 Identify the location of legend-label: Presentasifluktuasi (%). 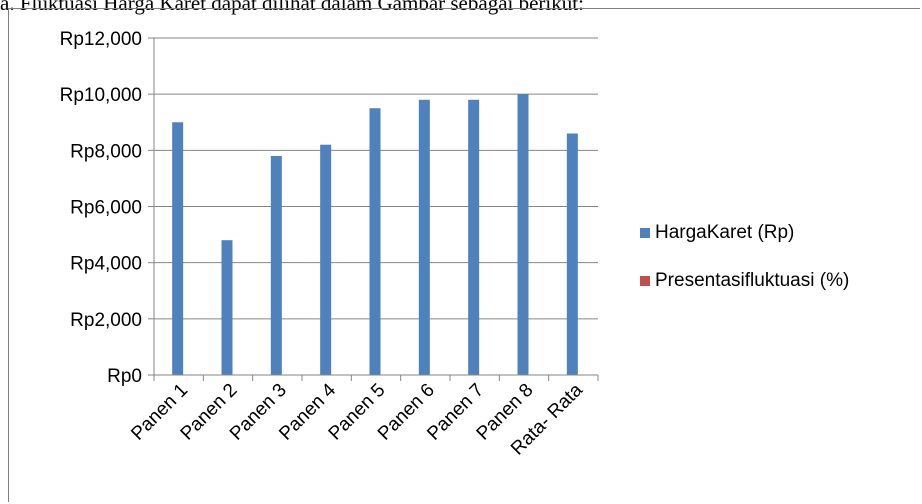
(752, 280).